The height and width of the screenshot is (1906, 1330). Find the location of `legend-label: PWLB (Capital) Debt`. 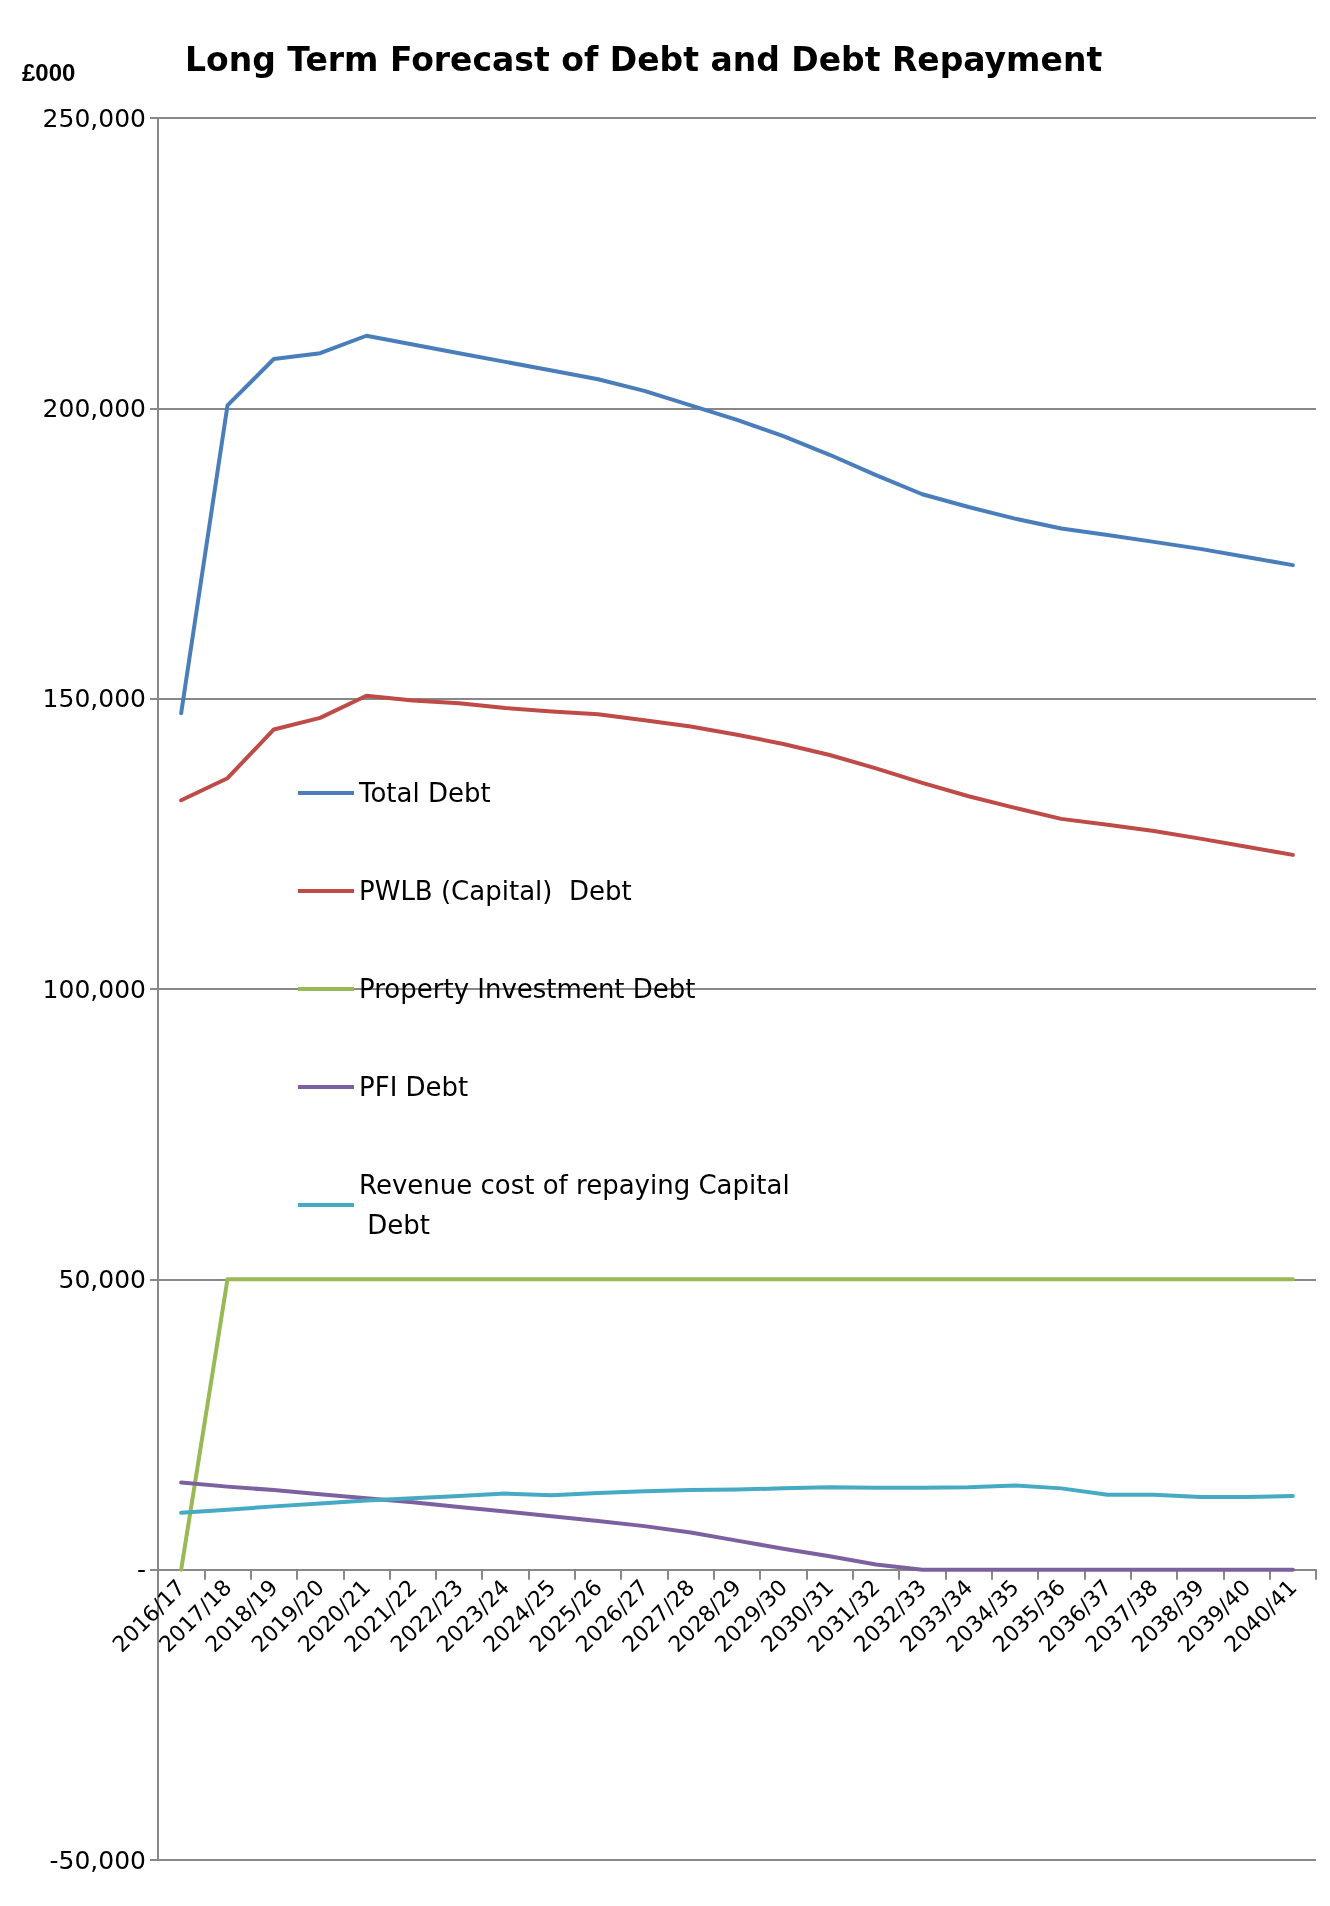

legend-label: PWLB (Capital) Debt is located at coordinates (495, 891).